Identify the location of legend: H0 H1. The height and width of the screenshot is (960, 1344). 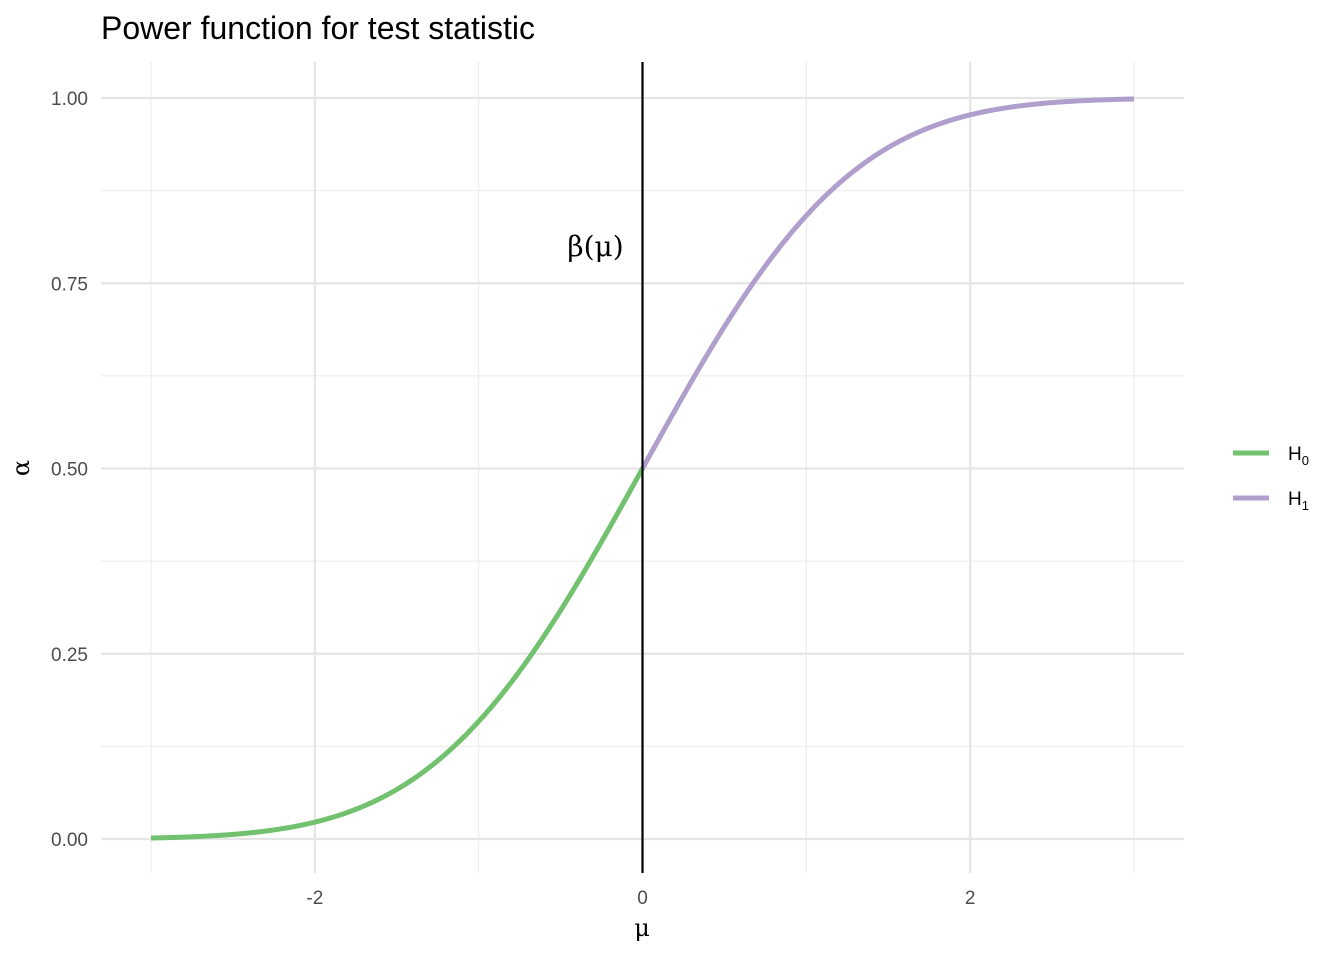
(1271, 478).